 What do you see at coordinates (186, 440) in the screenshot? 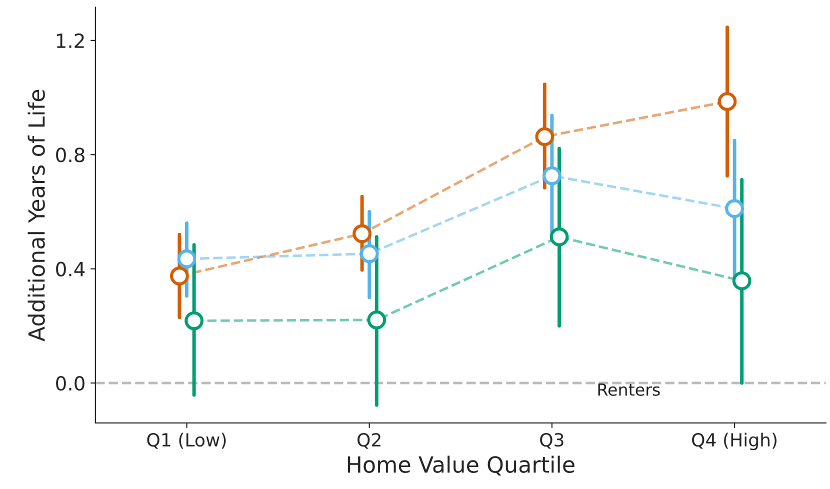
I see `x-tick-label: Q1 (Low)` at bounding box center [186, 440].